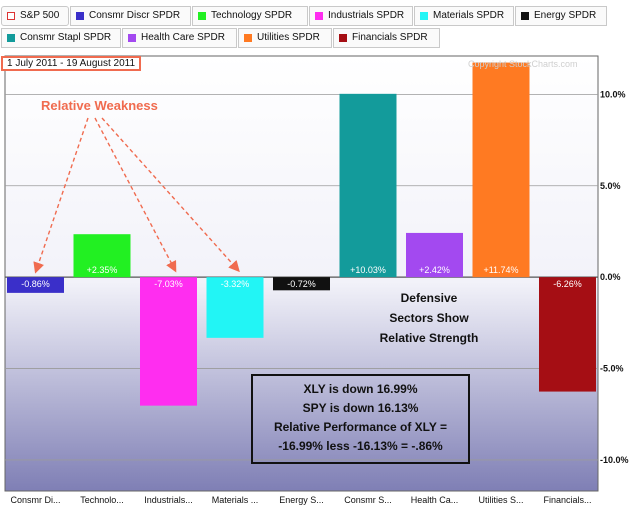 The image size is (639, 513). I want to click on y-axis-ticks: 10.0% 5.0% 0.0% -5.0% -10.0%, so click(614, 277).